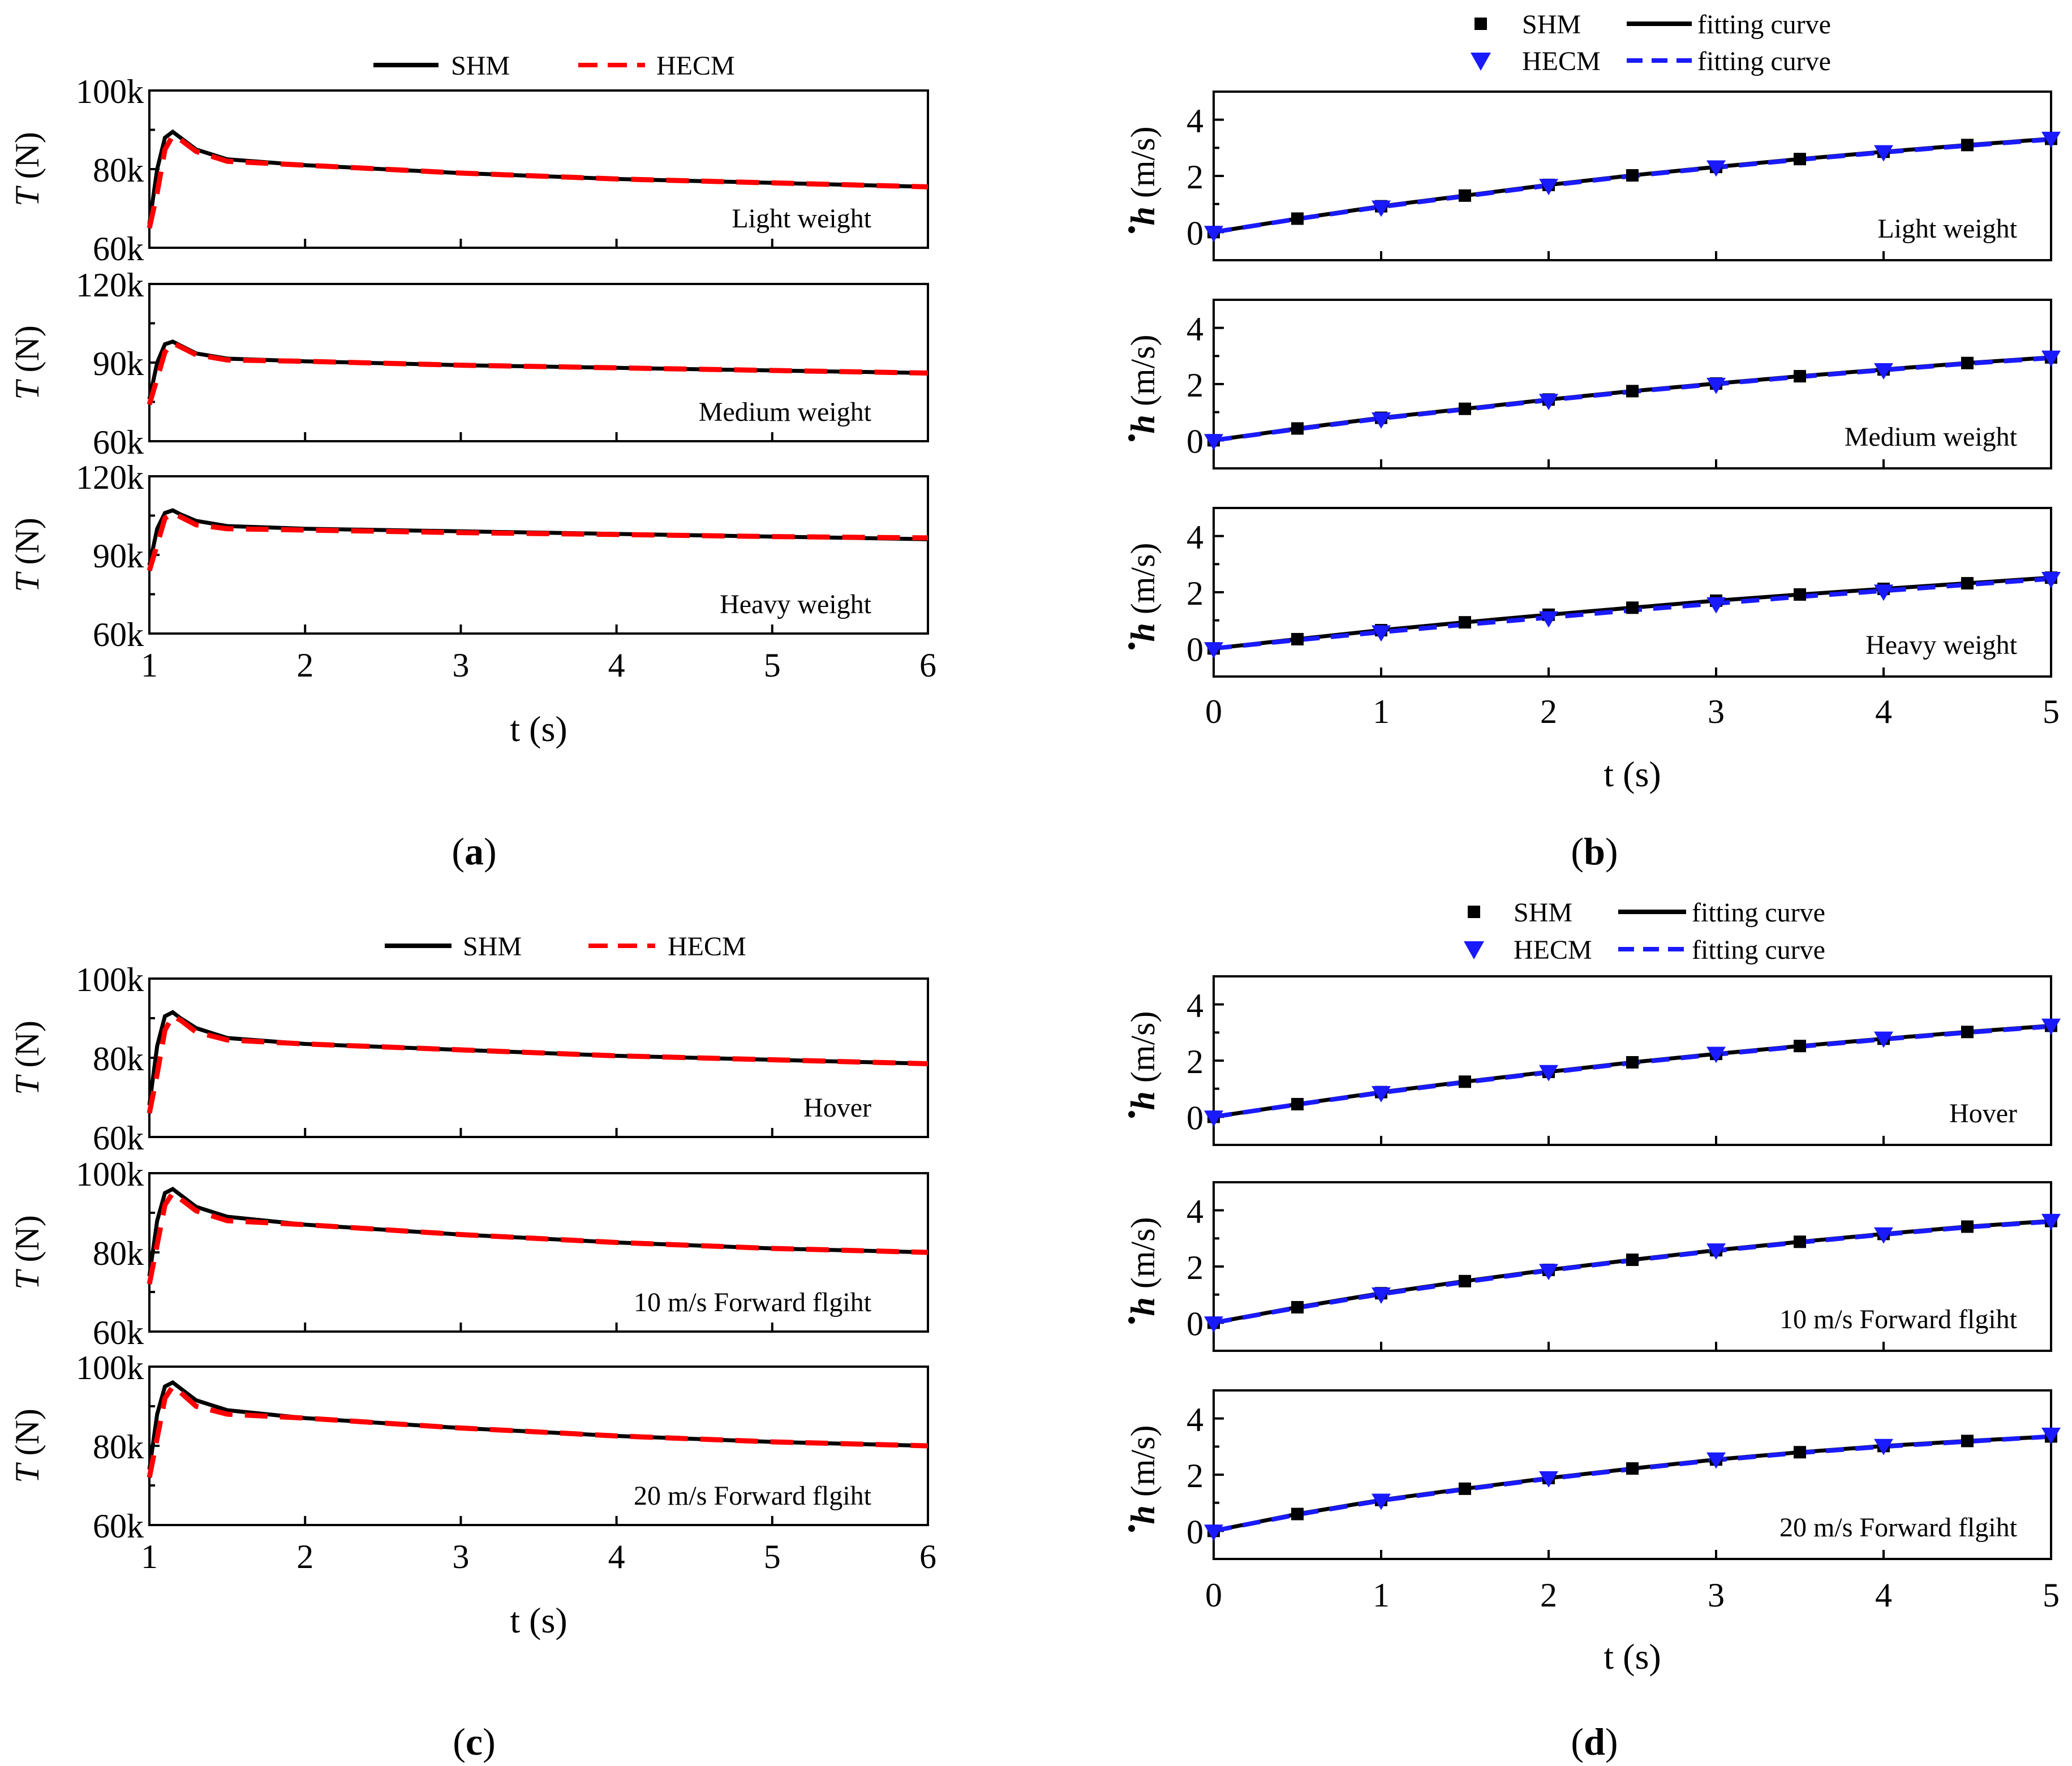 The image size is (2072, 1766). Describe the element at coordinates (110, 285) in the screenshot. I see `y-tick-label: 120k` at that location.